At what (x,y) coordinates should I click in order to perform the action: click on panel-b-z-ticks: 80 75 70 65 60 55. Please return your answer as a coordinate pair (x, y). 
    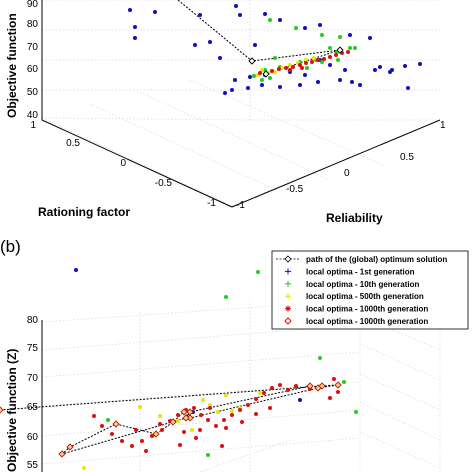
    Looking at the image, I should click on (33, 393).